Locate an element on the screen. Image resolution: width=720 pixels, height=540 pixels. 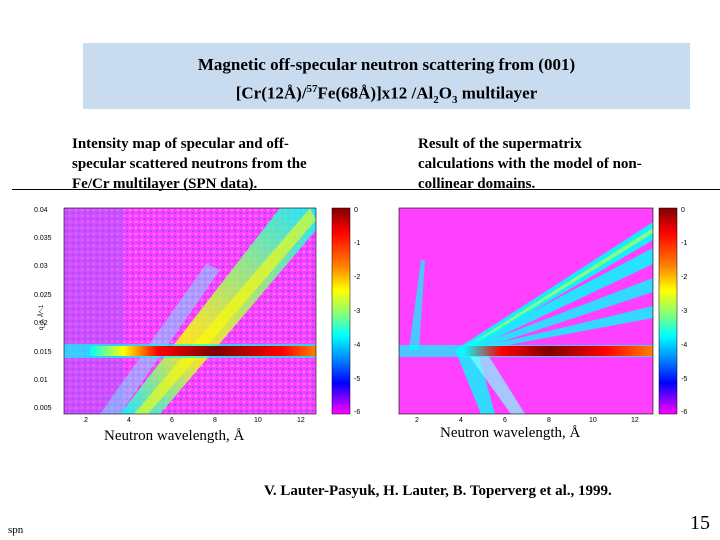
left-xtick: 12 is located at coordinates (301, 420).